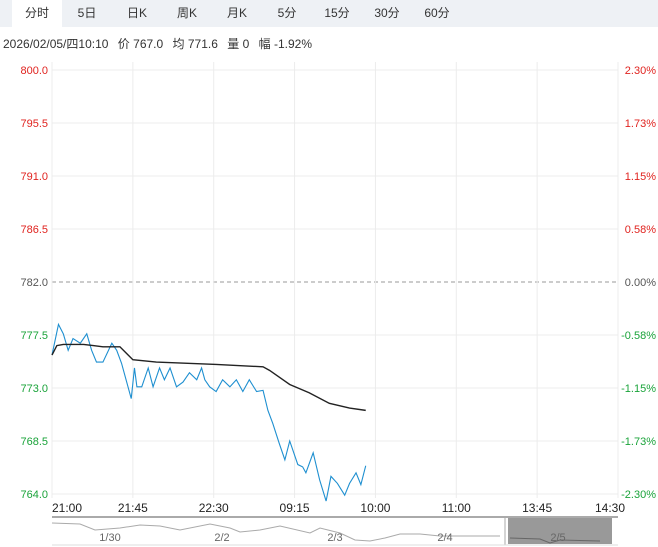 This screenshot has height=547, width=658. Describe the element at coordinates (456, 508) in the screenshot. I see `x-tick-label: 11:00` at that location.